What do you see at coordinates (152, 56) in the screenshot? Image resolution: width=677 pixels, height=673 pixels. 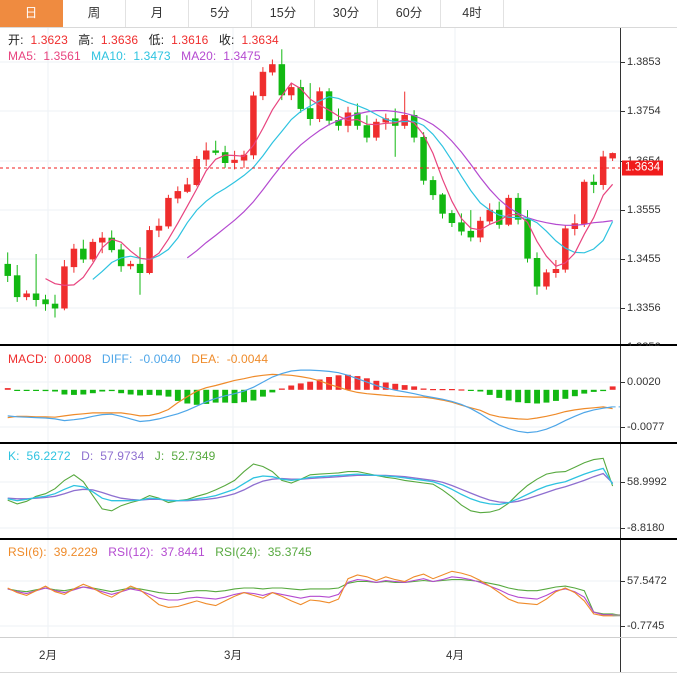 I see `ma10-value: 1.3473` at bounding box center [152, 56].